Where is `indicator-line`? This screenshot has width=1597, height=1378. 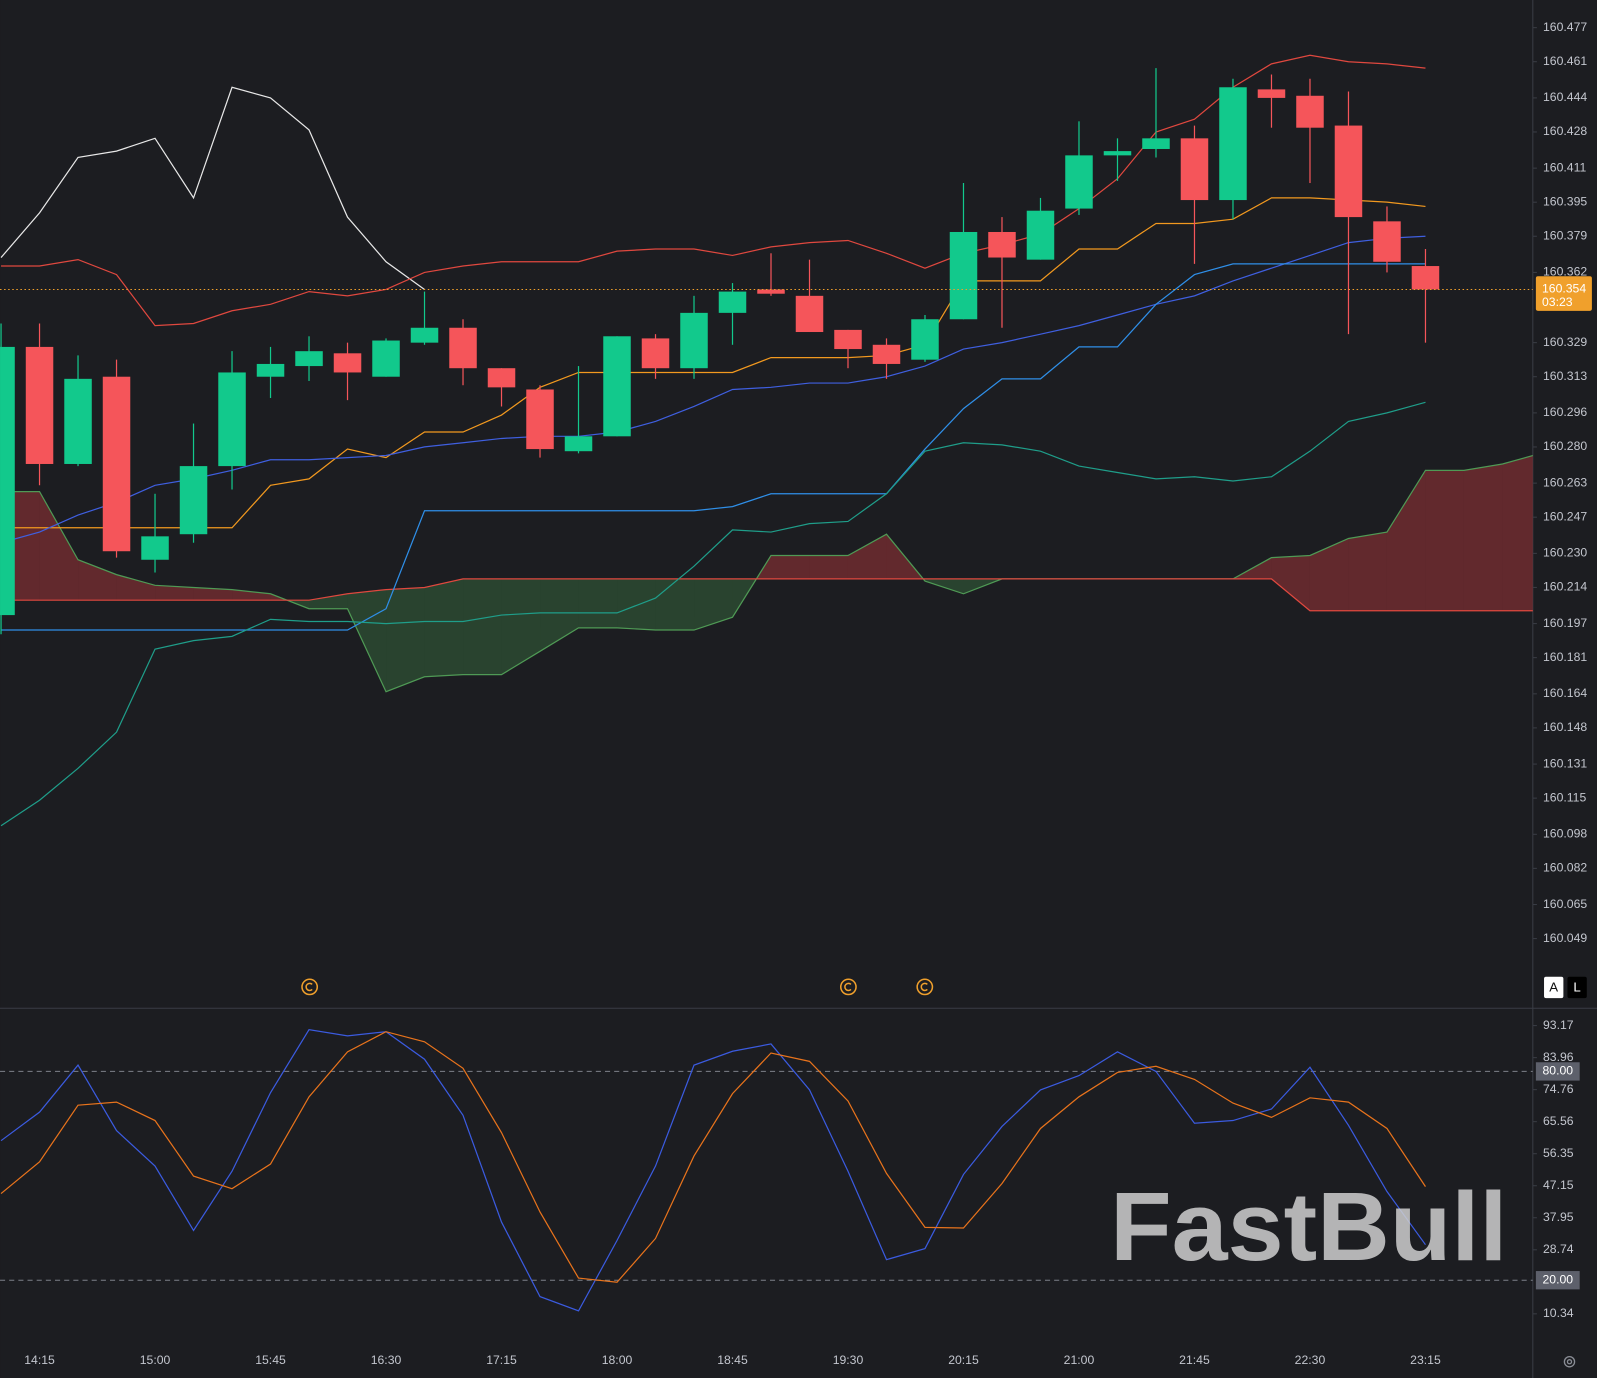
indicator-line is located at coordinates (212, 188).